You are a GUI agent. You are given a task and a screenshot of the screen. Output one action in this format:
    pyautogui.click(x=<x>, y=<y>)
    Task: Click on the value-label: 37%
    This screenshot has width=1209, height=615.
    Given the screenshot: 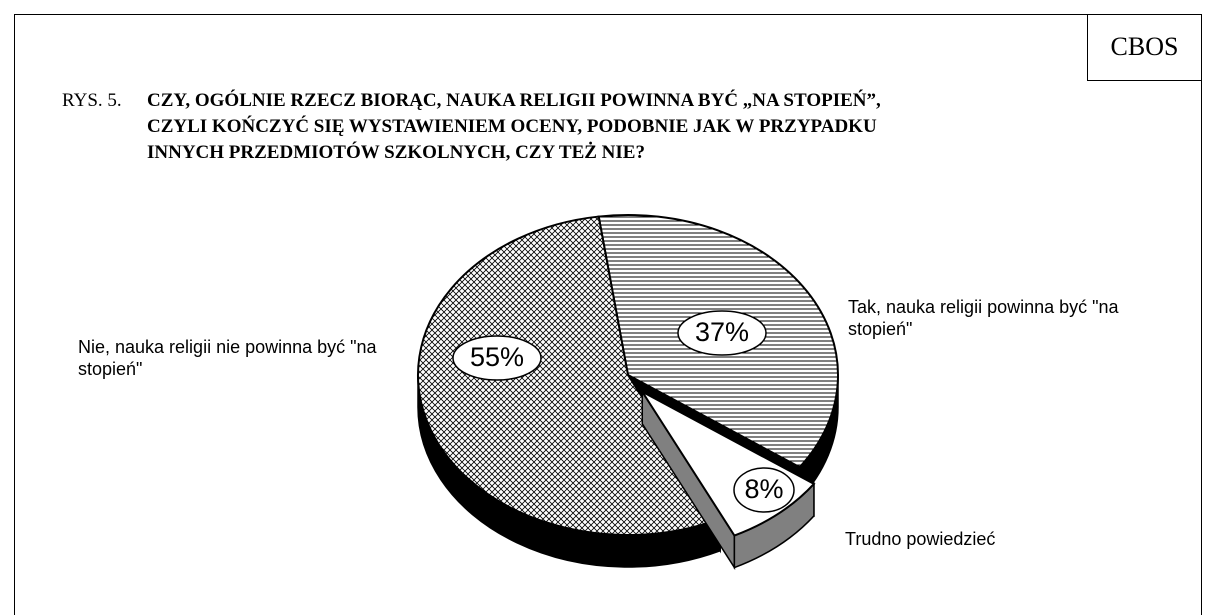 What is the action you would take?
    pyautogui.click(x=722, y=332)
    